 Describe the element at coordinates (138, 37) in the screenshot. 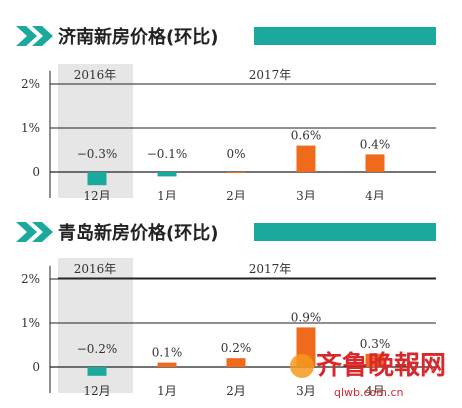

I see `chart-title: 济南新房价格(环比)` at that location.